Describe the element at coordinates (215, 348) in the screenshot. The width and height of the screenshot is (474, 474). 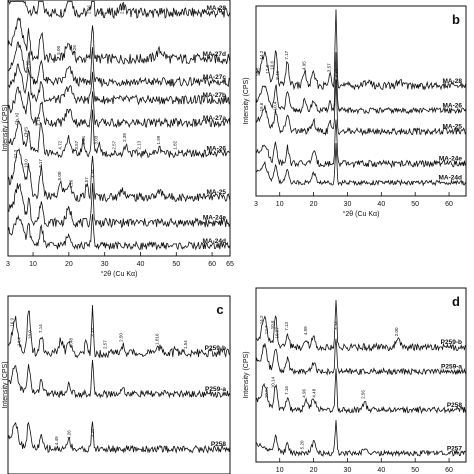
I see `series-label: P259-b` at that location.